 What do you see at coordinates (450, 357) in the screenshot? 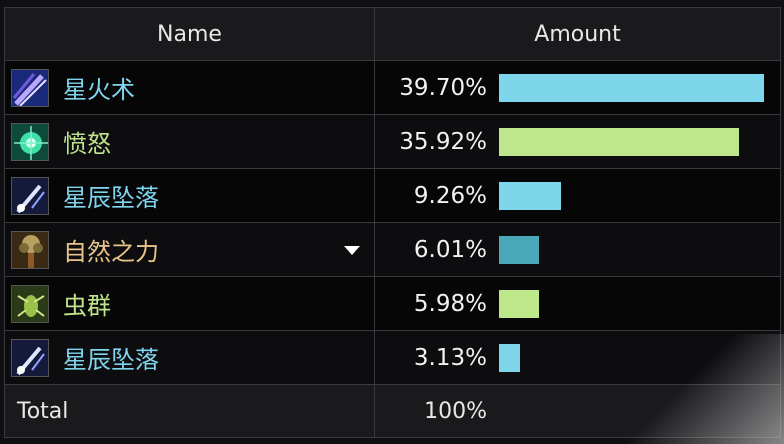
I see `percent-value: 3.13%` at bounding box center [450, 357].